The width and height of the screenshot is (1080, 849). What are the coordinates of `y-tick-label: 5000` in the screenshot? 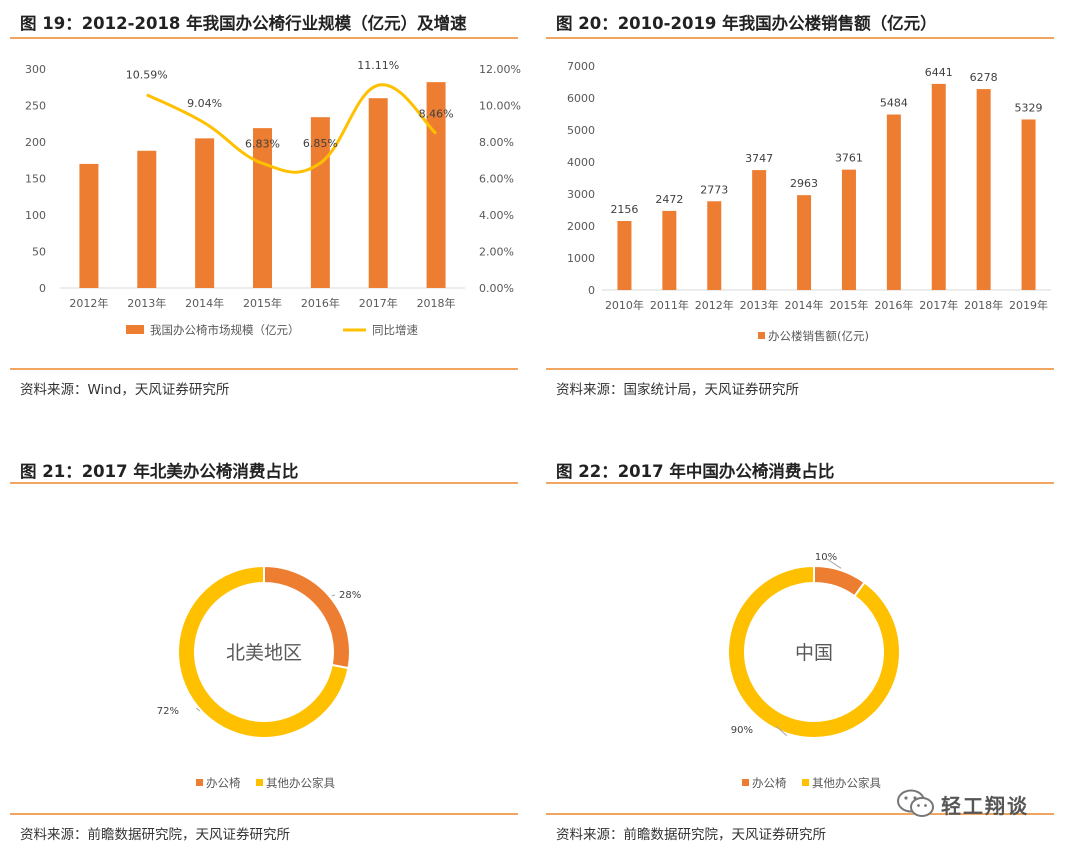 It's located at (581, 130).